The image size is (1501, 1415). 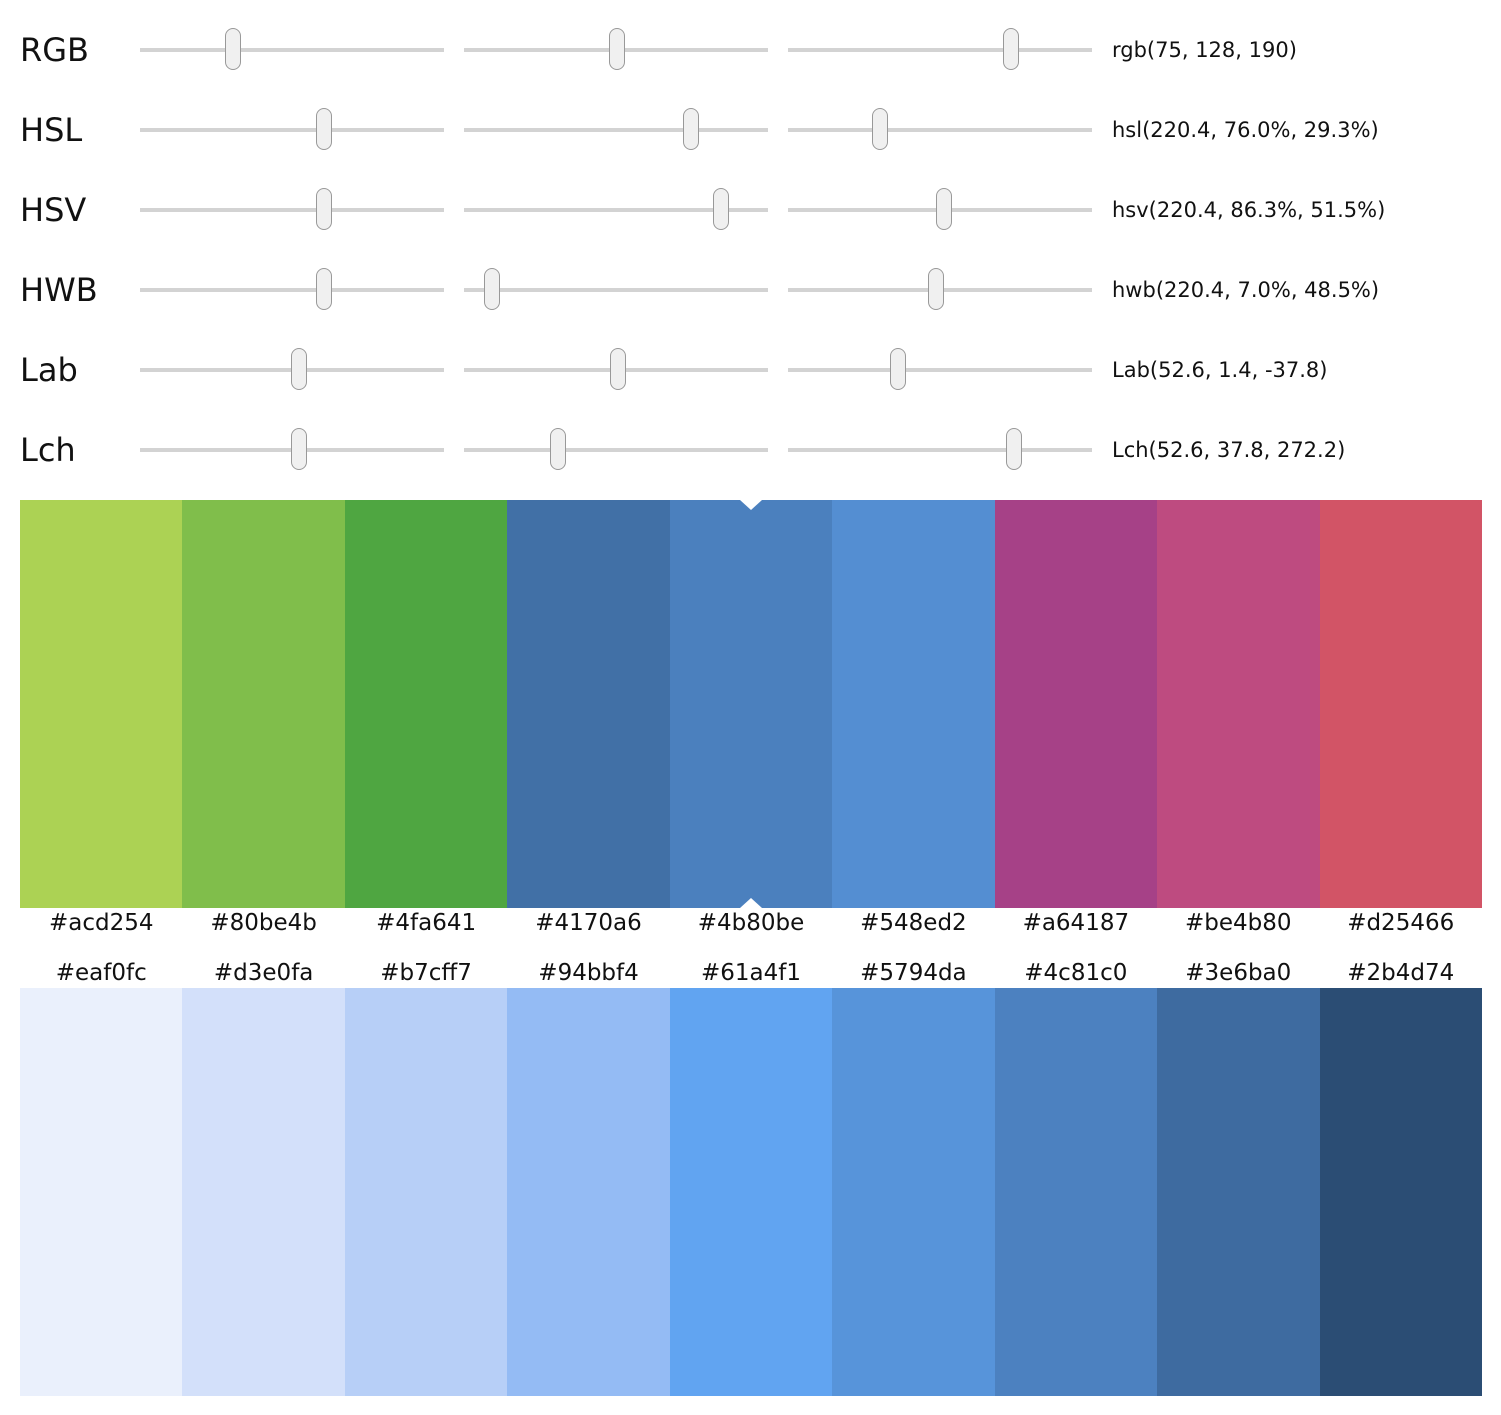 What do you see at coordinates (51, 130) in the screenshot?
I see `model-label: HSL` at bounding box center [51, 130].